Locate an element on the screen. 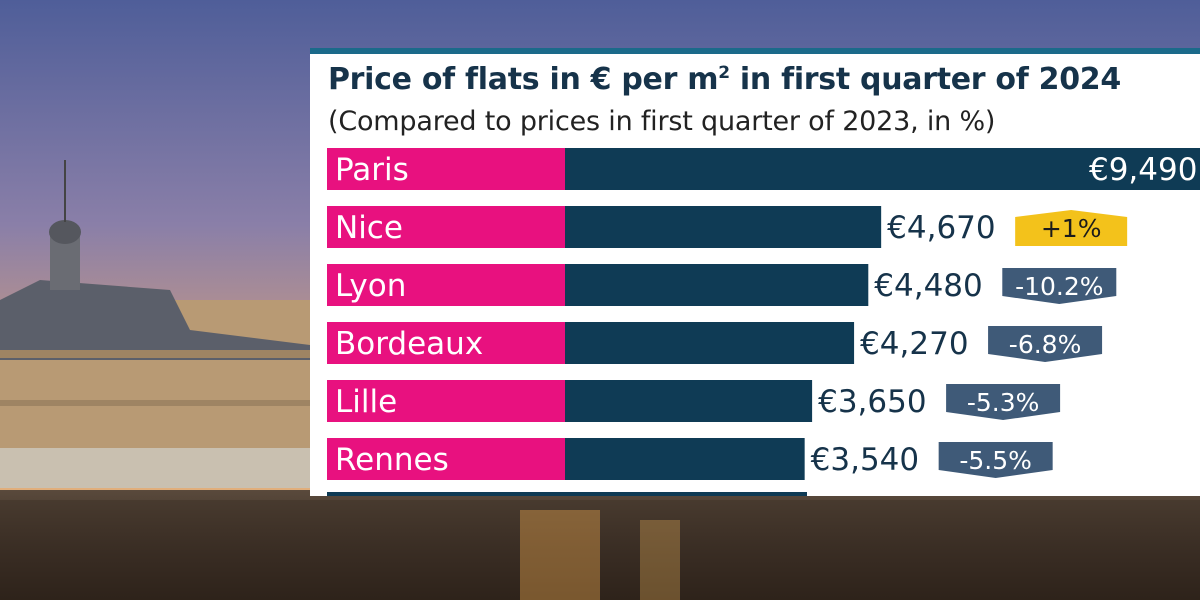 The height and width of the screenshot is (600, 1200). chart-title-superscript: 2 is located at coordinates (724, 73).